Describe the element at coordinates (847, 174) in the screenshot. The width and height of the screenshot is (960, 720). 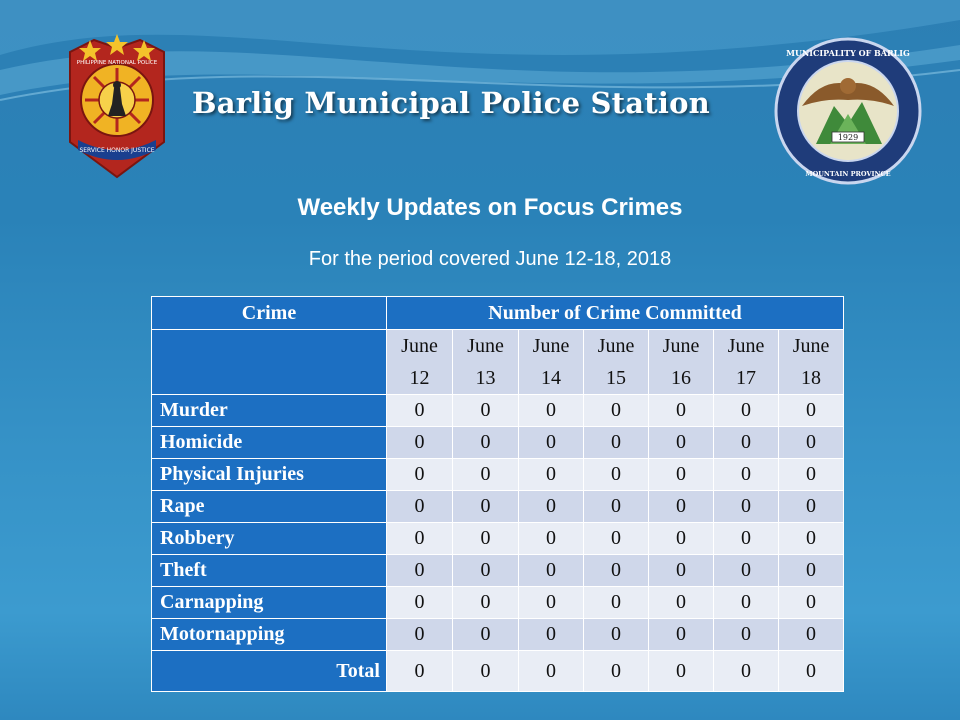
I see `barlig-seal-bottom-text: MOUNTAIN PROVINCE` at that location.